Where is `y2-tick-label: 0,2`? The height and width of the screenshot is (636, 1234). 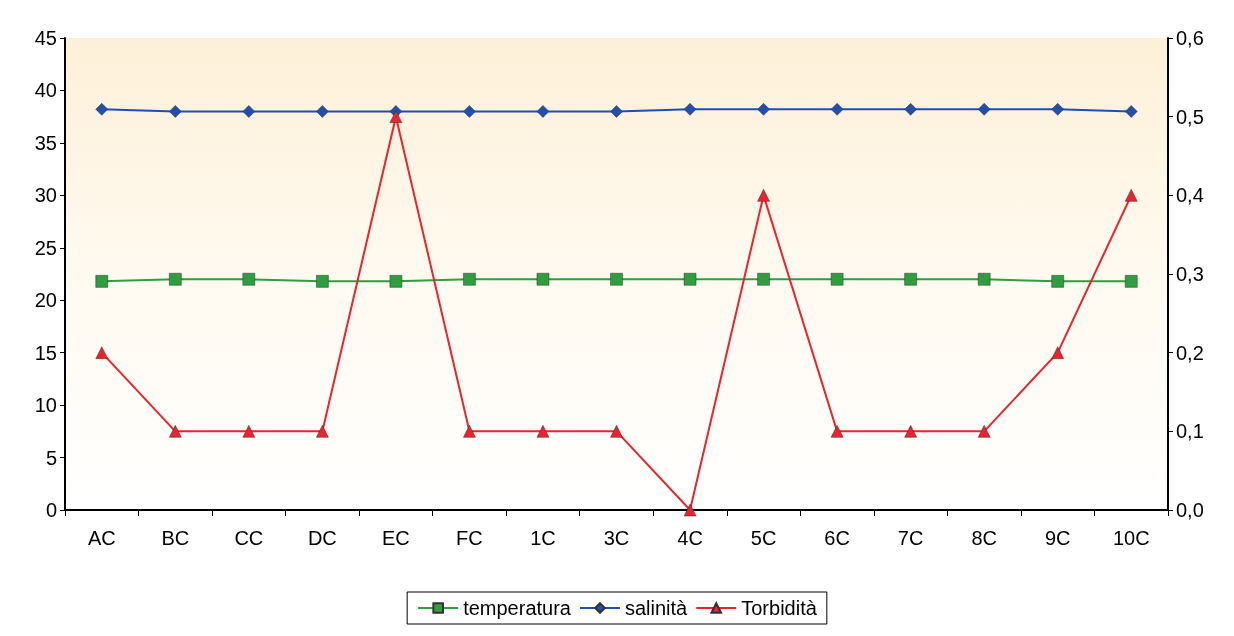
y2-tick-label: 0,2 is located at coordinates (1190, 352).